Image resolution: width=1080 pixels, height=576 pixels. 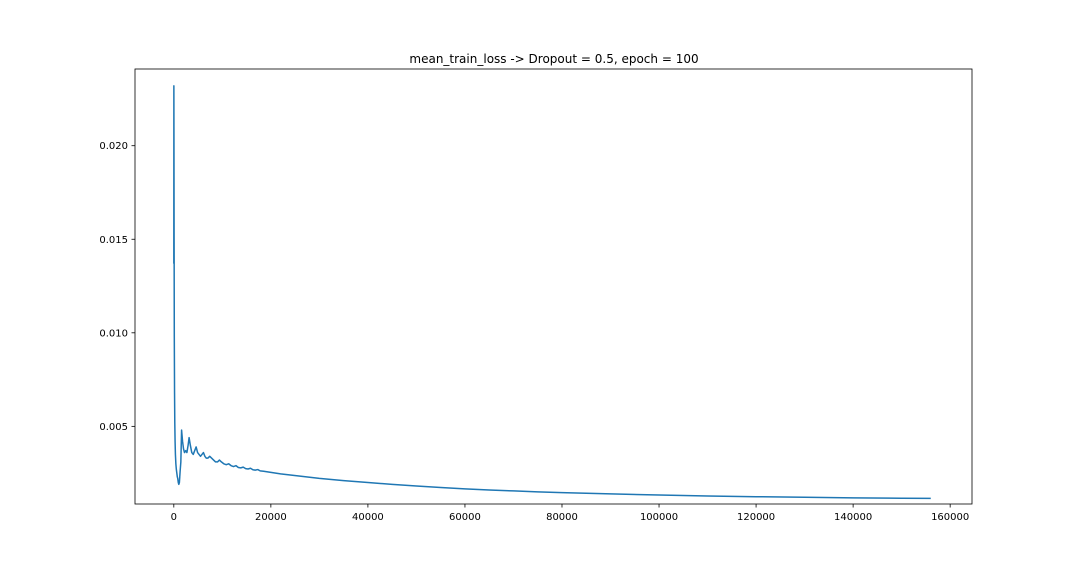 What do you see at coordinates (174, 517) in the screenshot?
I see `x-tick-label: 0` at bounding box center [174, 517].